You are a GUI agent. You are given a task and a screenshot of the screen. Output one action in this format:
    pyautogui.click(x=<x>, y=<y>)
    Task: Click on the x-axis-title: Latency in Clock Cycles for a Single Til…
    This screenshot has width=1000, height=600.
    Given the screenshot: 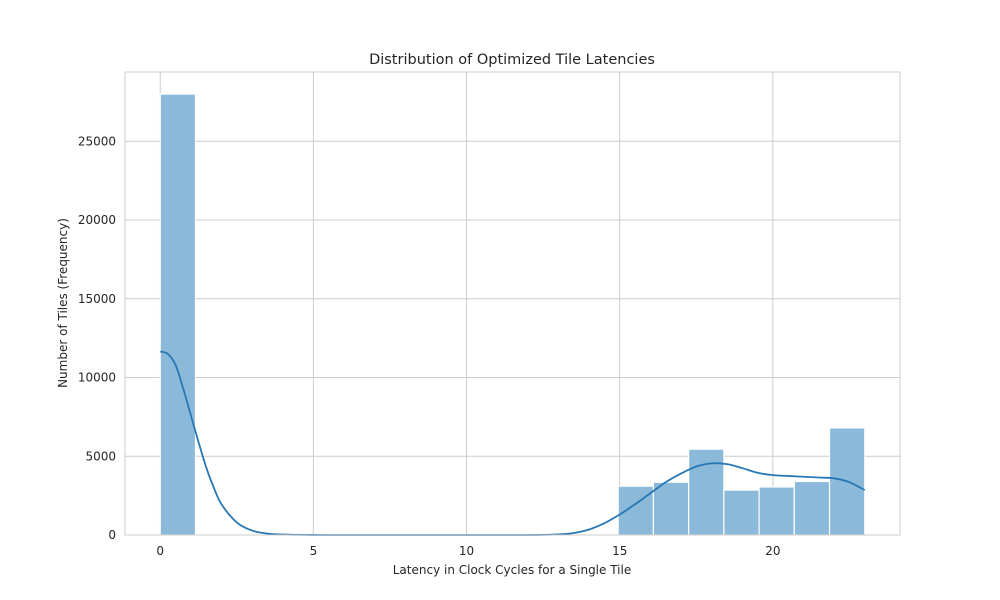 What is the action you would take?
    pyautogui.click(x=512, y=570)
    